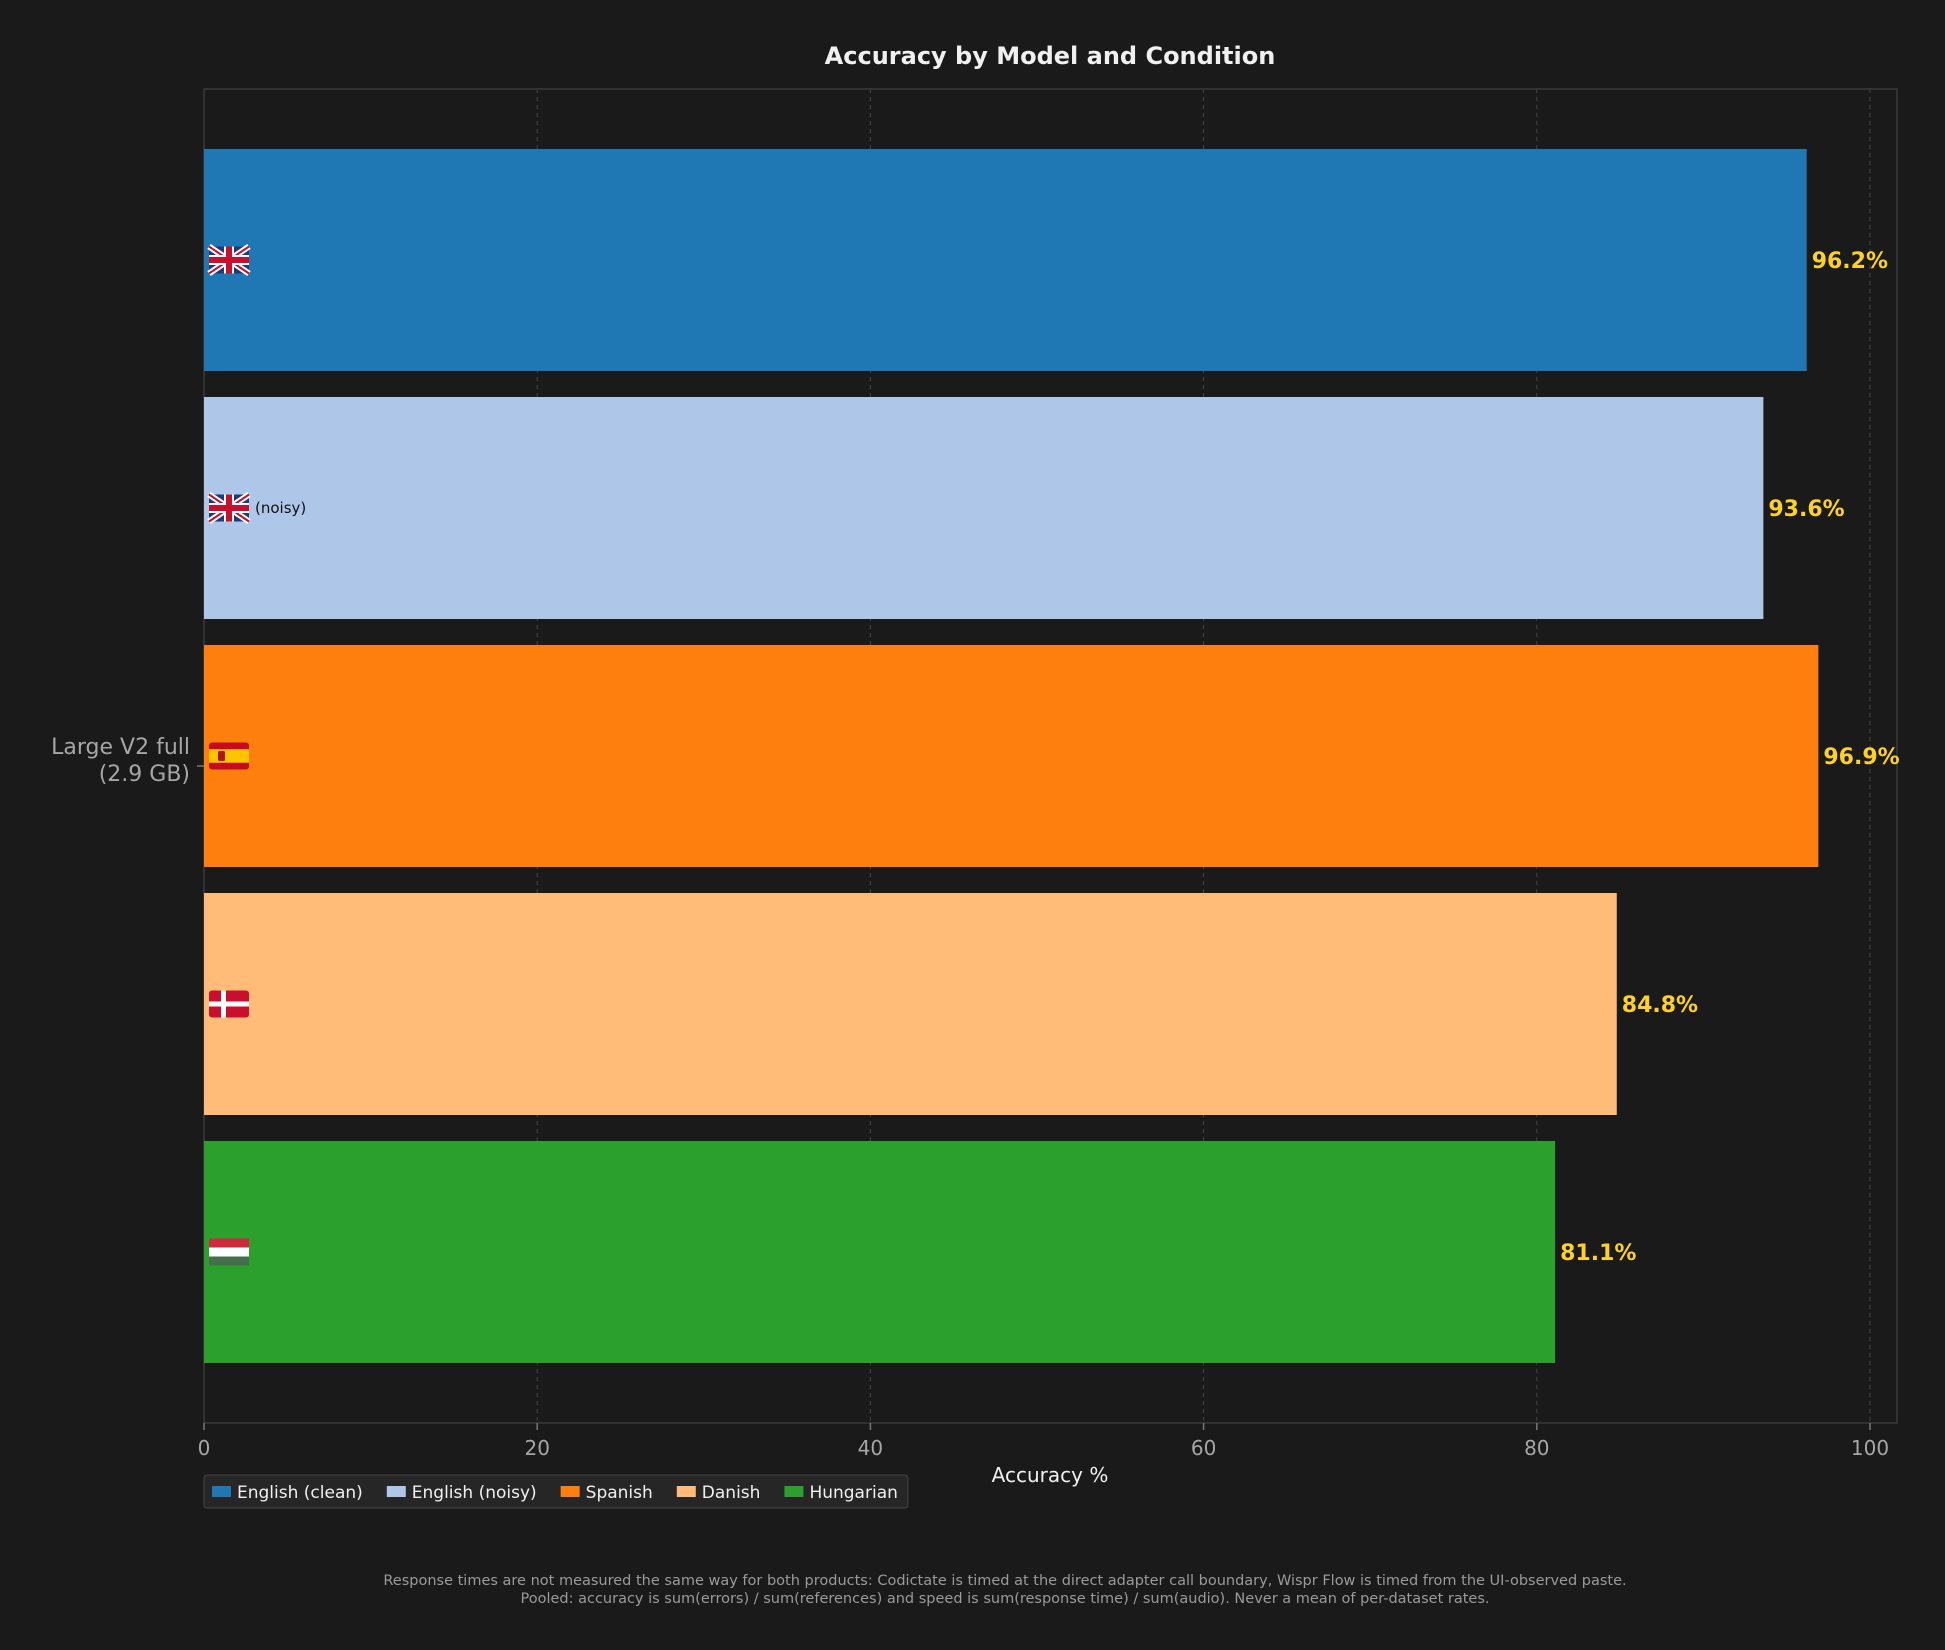 This screenshot has width=1945, height=1650. What do you see at coordinates (1536, 1448) in the screenshot?
I see `x-tick-label-80: 80` at bounding box center [1536, 1448].